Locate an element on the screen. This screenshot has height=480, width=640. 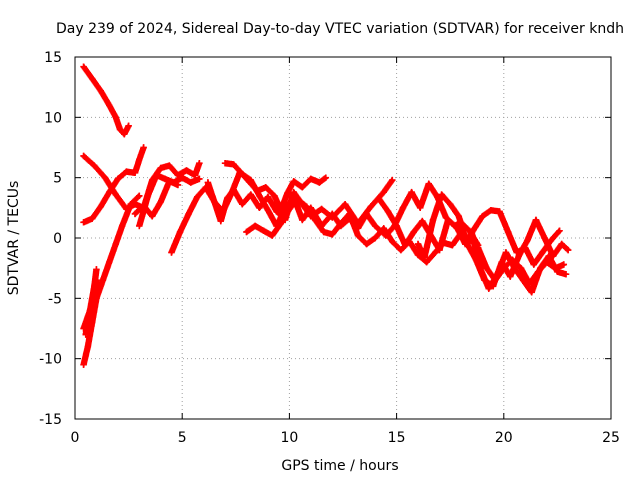
x-tick-label: 15 is located at coordinates (397, 438).